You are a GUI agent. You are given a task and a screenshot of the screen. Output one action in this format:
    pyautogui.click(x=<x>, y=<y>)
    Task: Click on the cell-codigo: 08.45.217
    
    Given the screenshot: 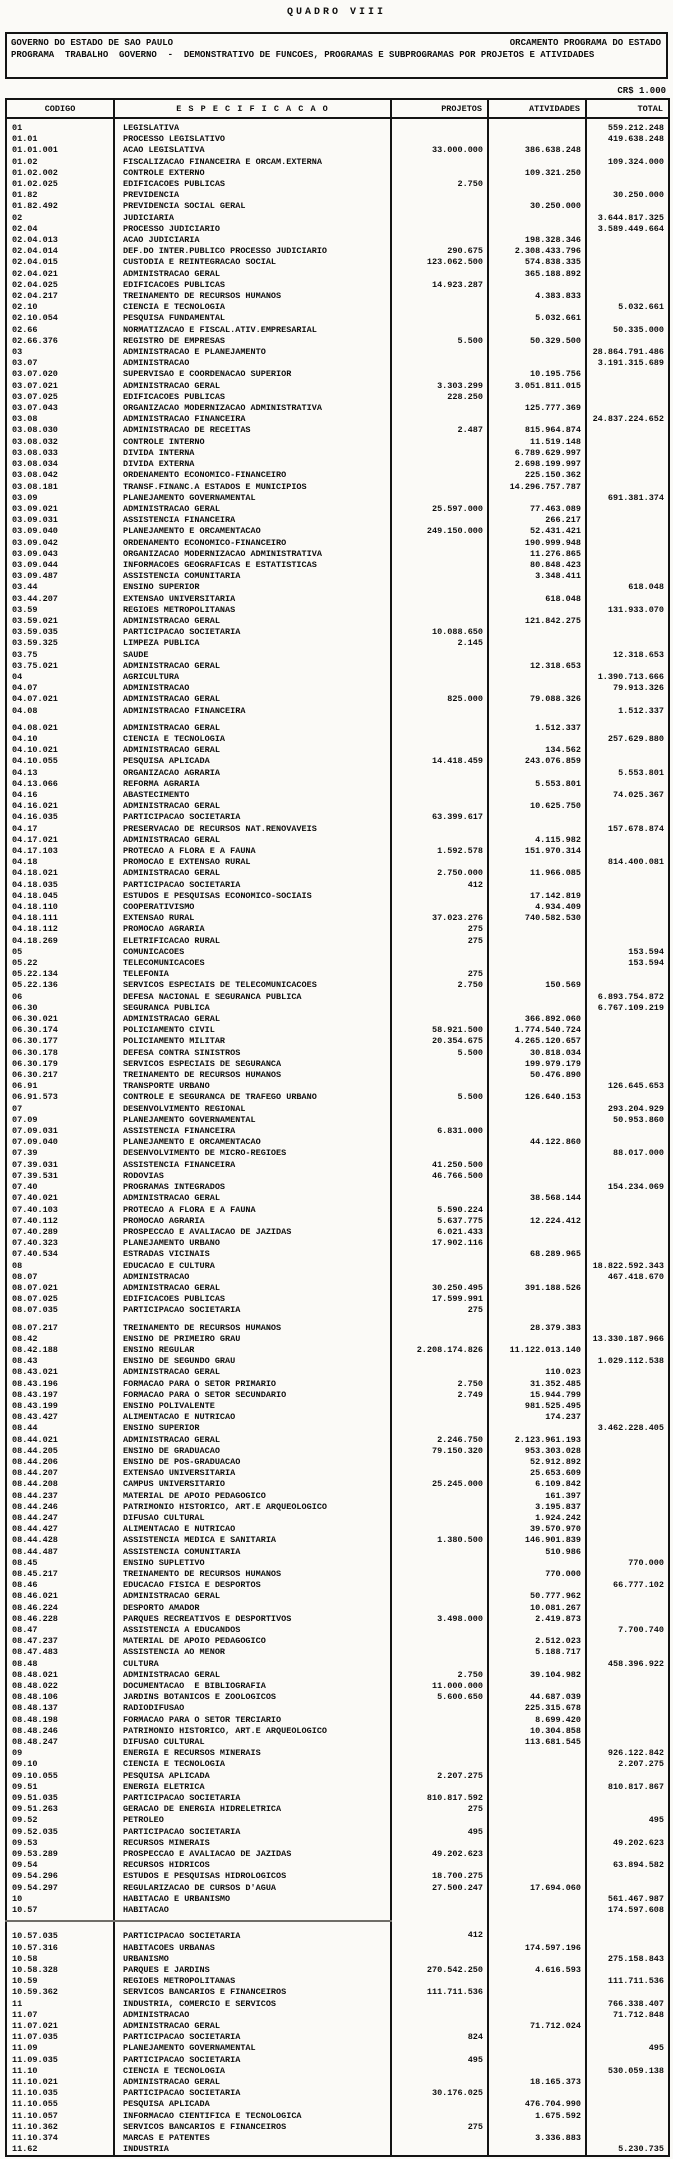 What is the action you would take?
    pyautogui.click(x=60, y=1575)
    